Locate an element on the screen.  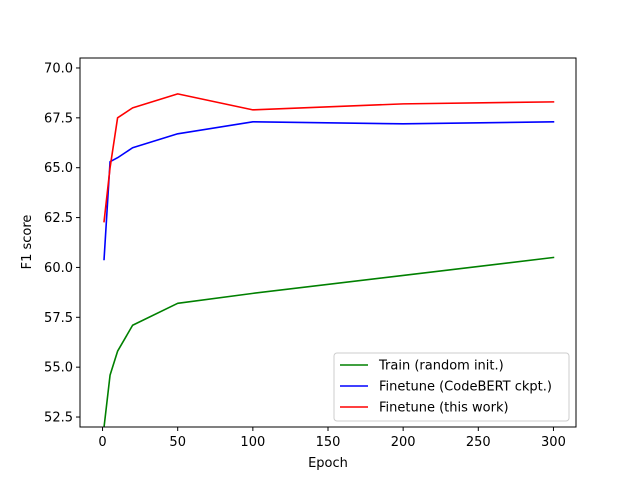
x-tick-label: 0 is located at coordinates (102, 442).